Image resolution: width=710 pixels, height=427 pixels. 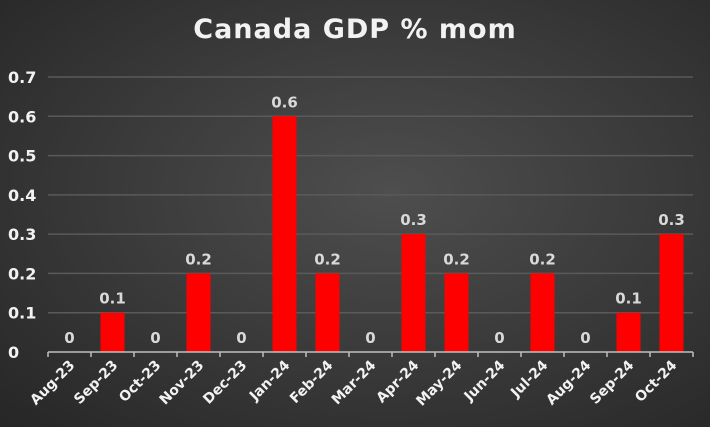 I want to click on x-tick-label: Sep-24, so click(x=612, y=382).